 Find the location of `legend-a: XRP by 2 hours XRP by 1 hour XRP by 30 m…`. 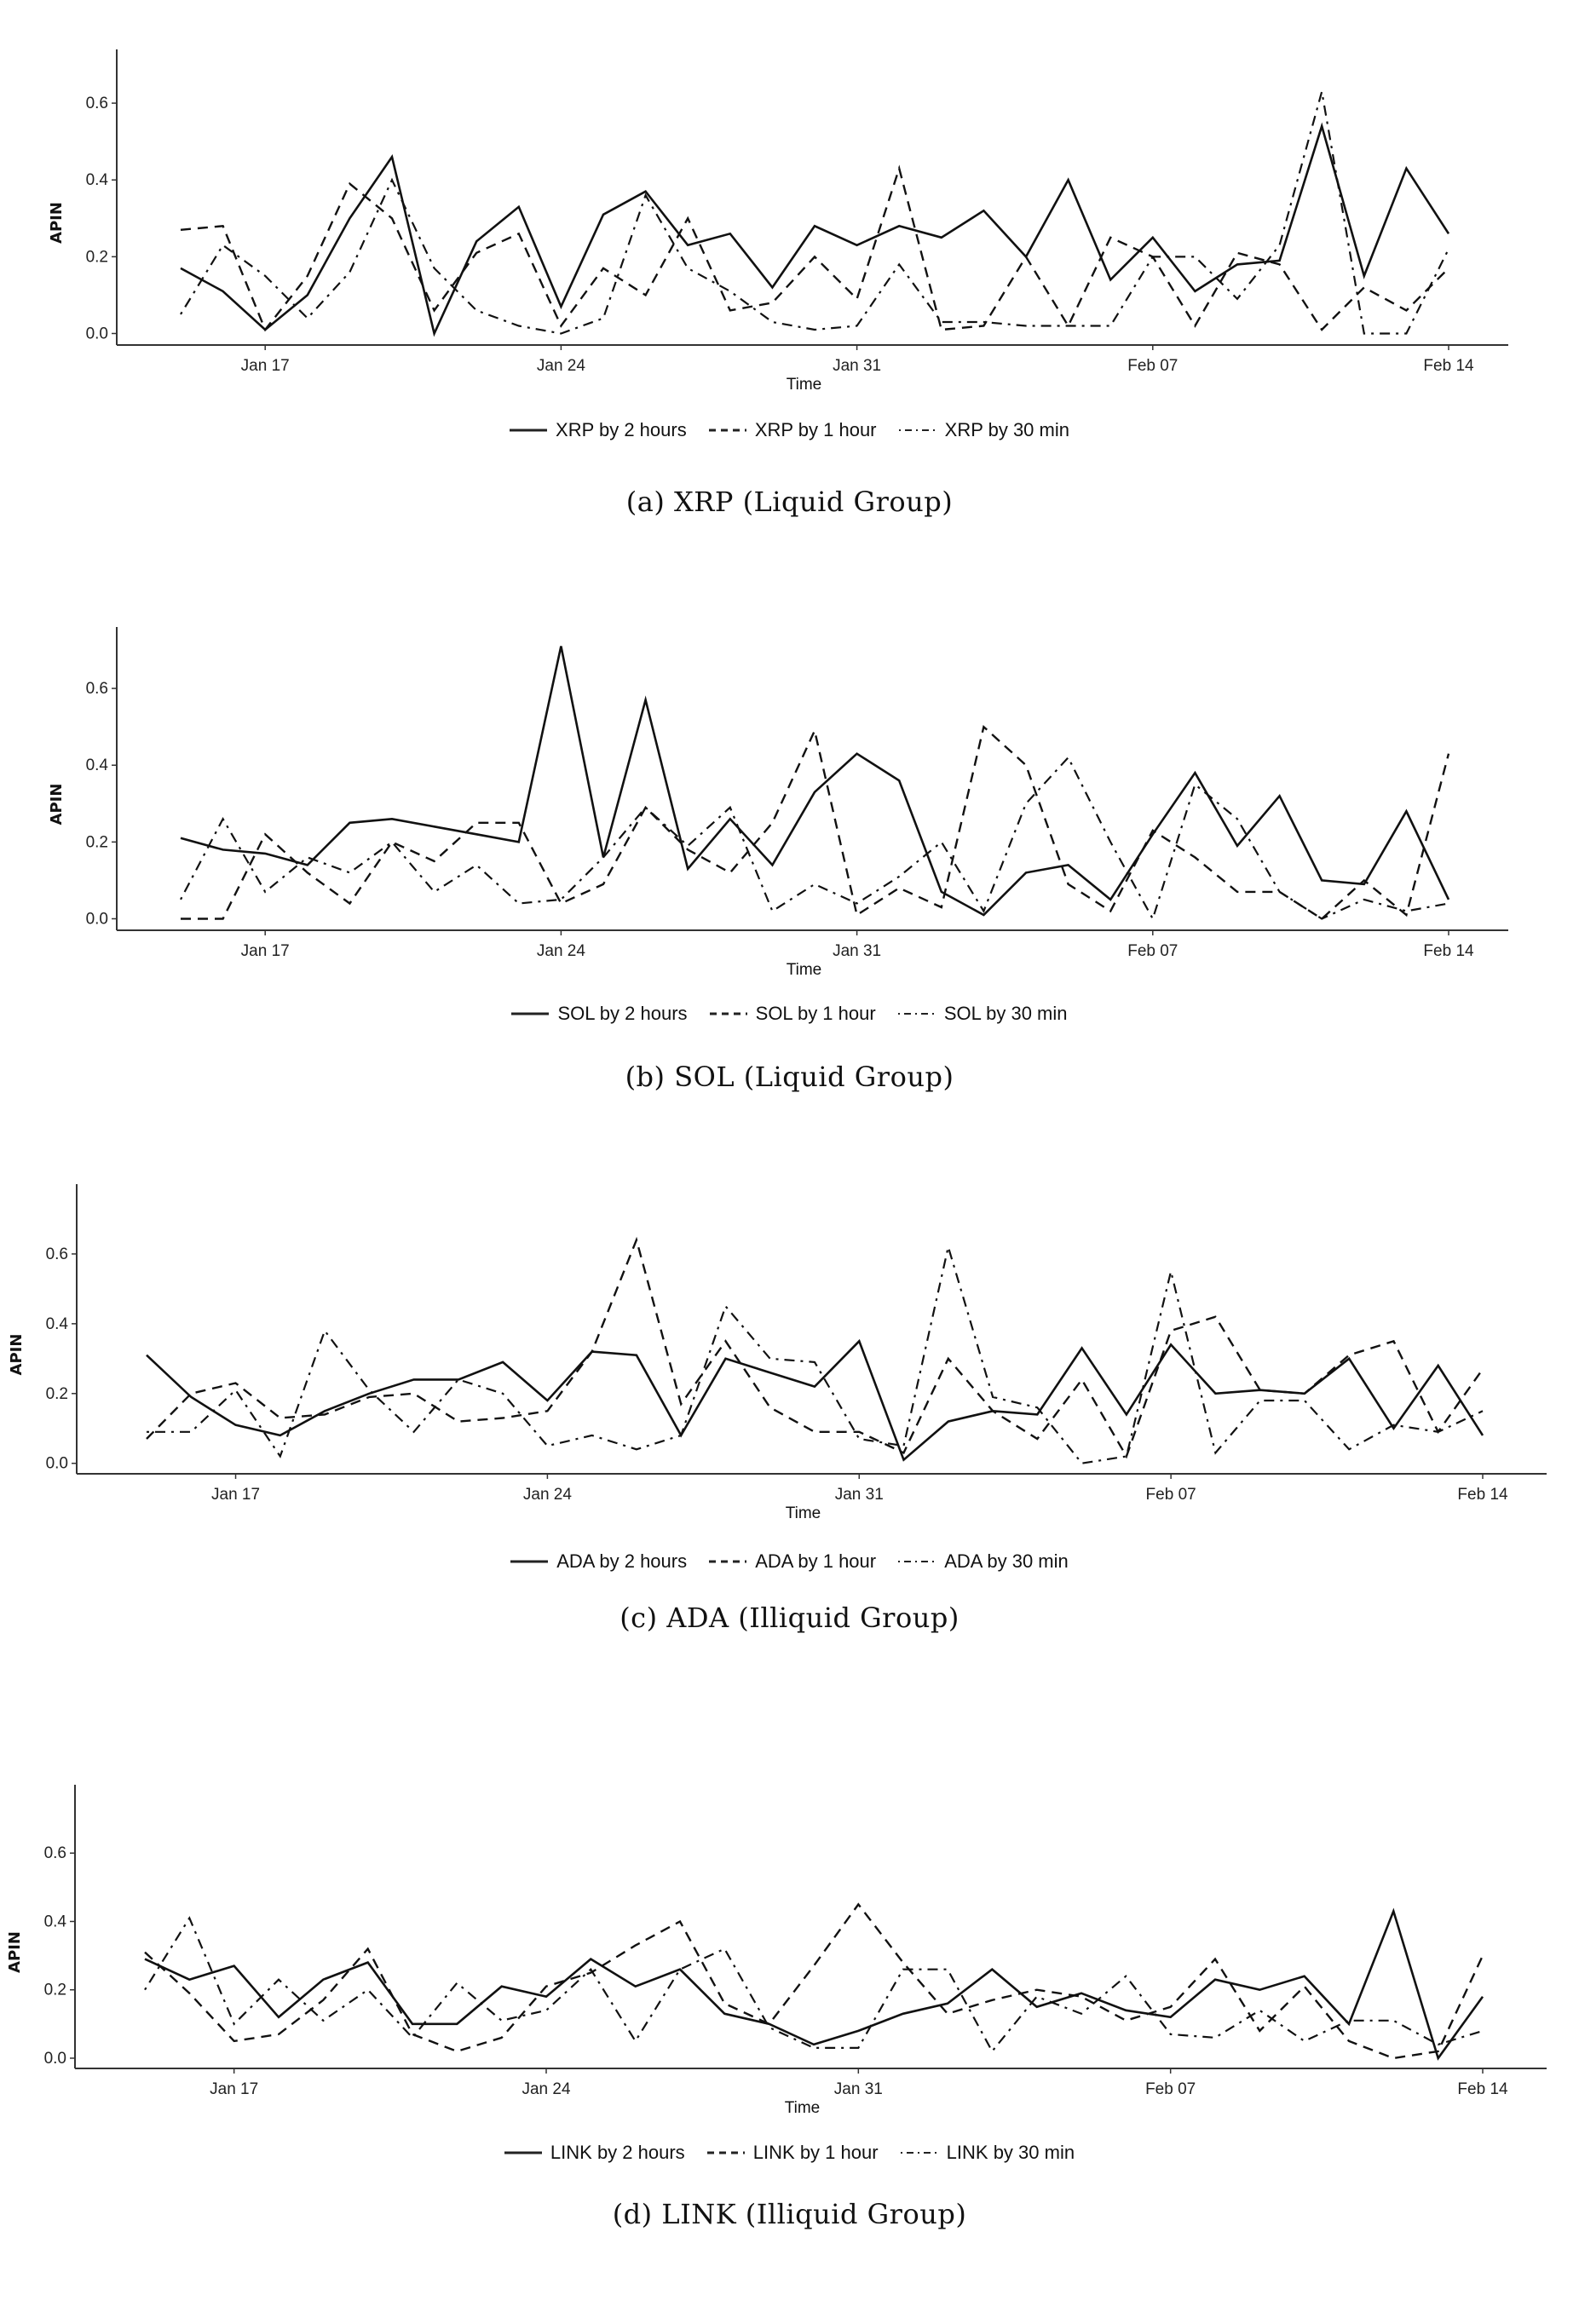

legend-a: XRP by 2 hours XRP by 1 hour XRP by 30 m… is located at coordinates (789, 429).